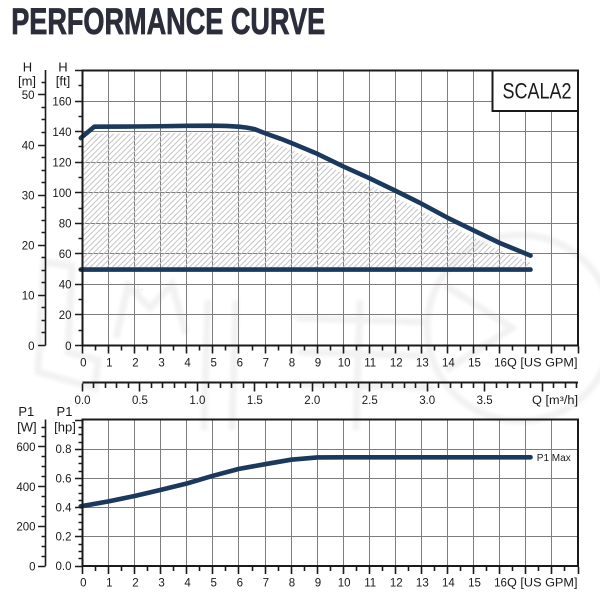 The width and height of the screenshot is (600, 605). Describe the element at coordinates (370, 401) in the screenshot. I see `svg-text: 2.5` at that location.